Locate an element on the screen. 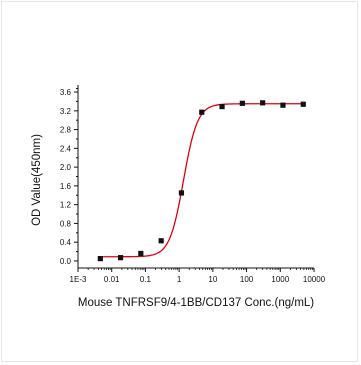  y-tick-label: 0.0 is located at coordinates (66, 261).